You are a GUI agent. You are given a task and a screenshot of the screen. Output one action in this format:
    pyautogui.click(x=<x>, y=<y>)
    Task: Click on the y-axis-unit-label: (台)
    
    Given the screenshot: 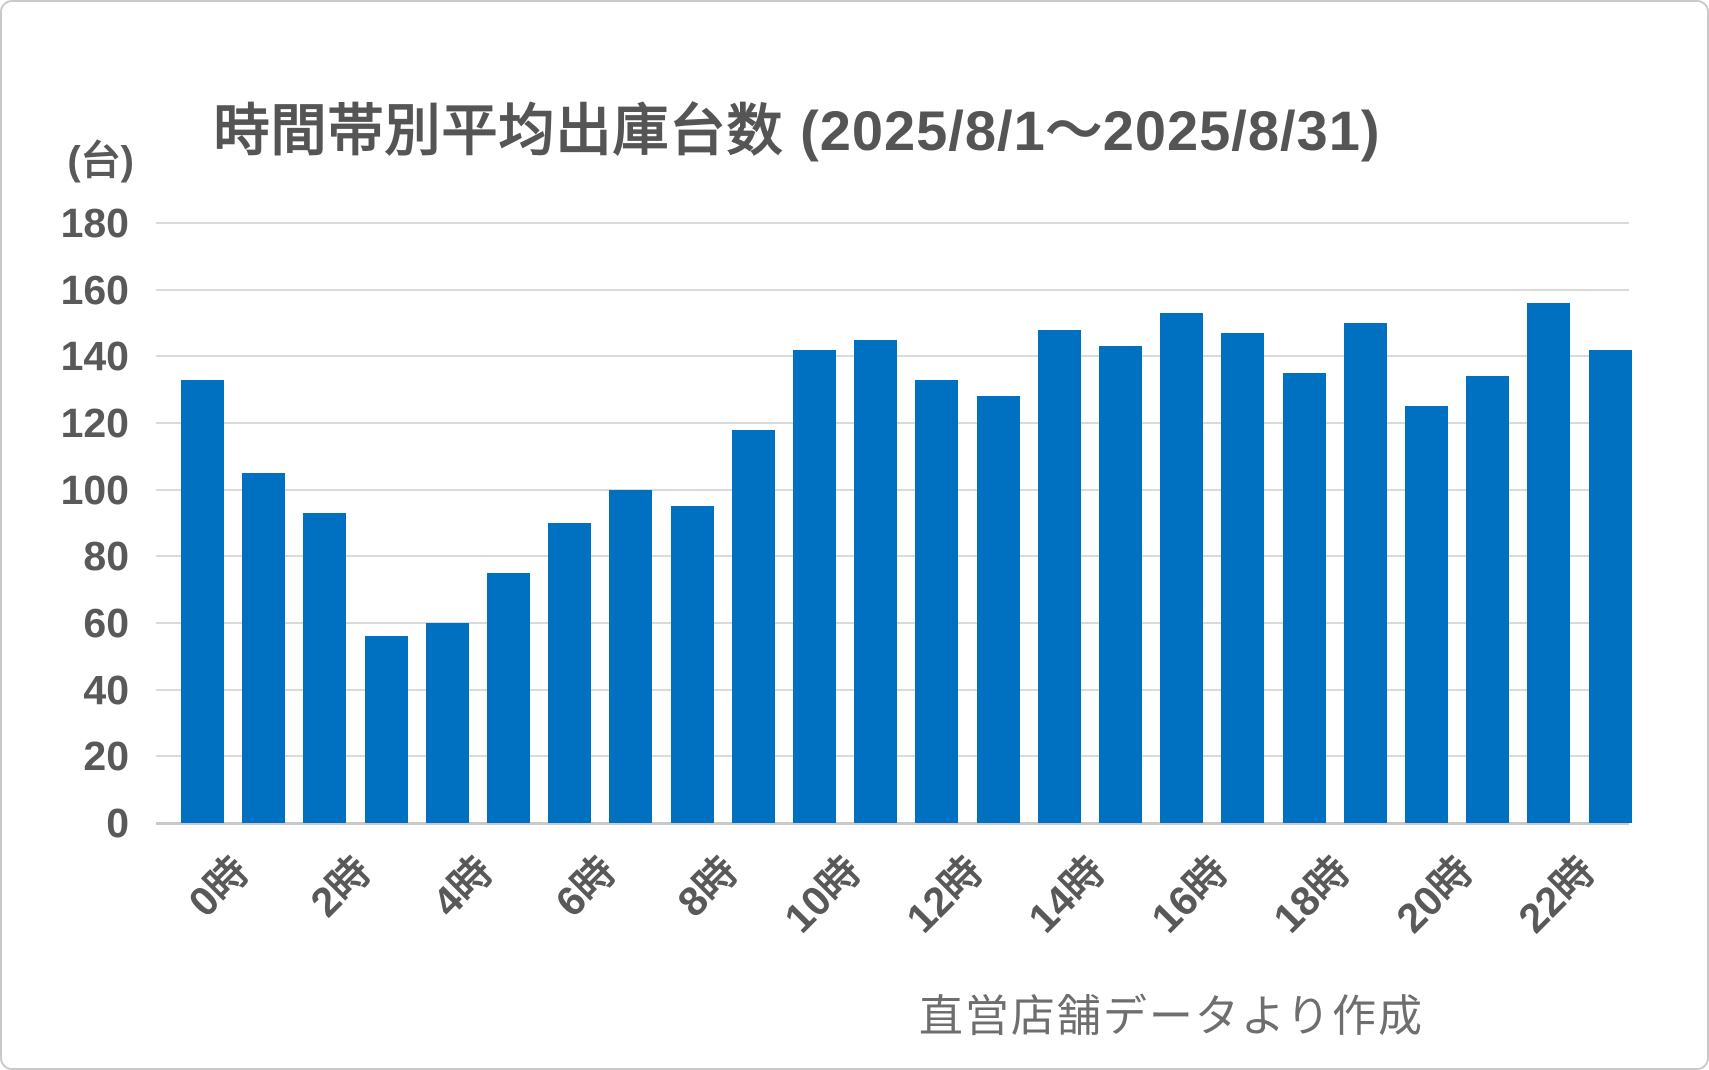 What is the action you would take?
    pyautogui.click(x=100, y=161)
    